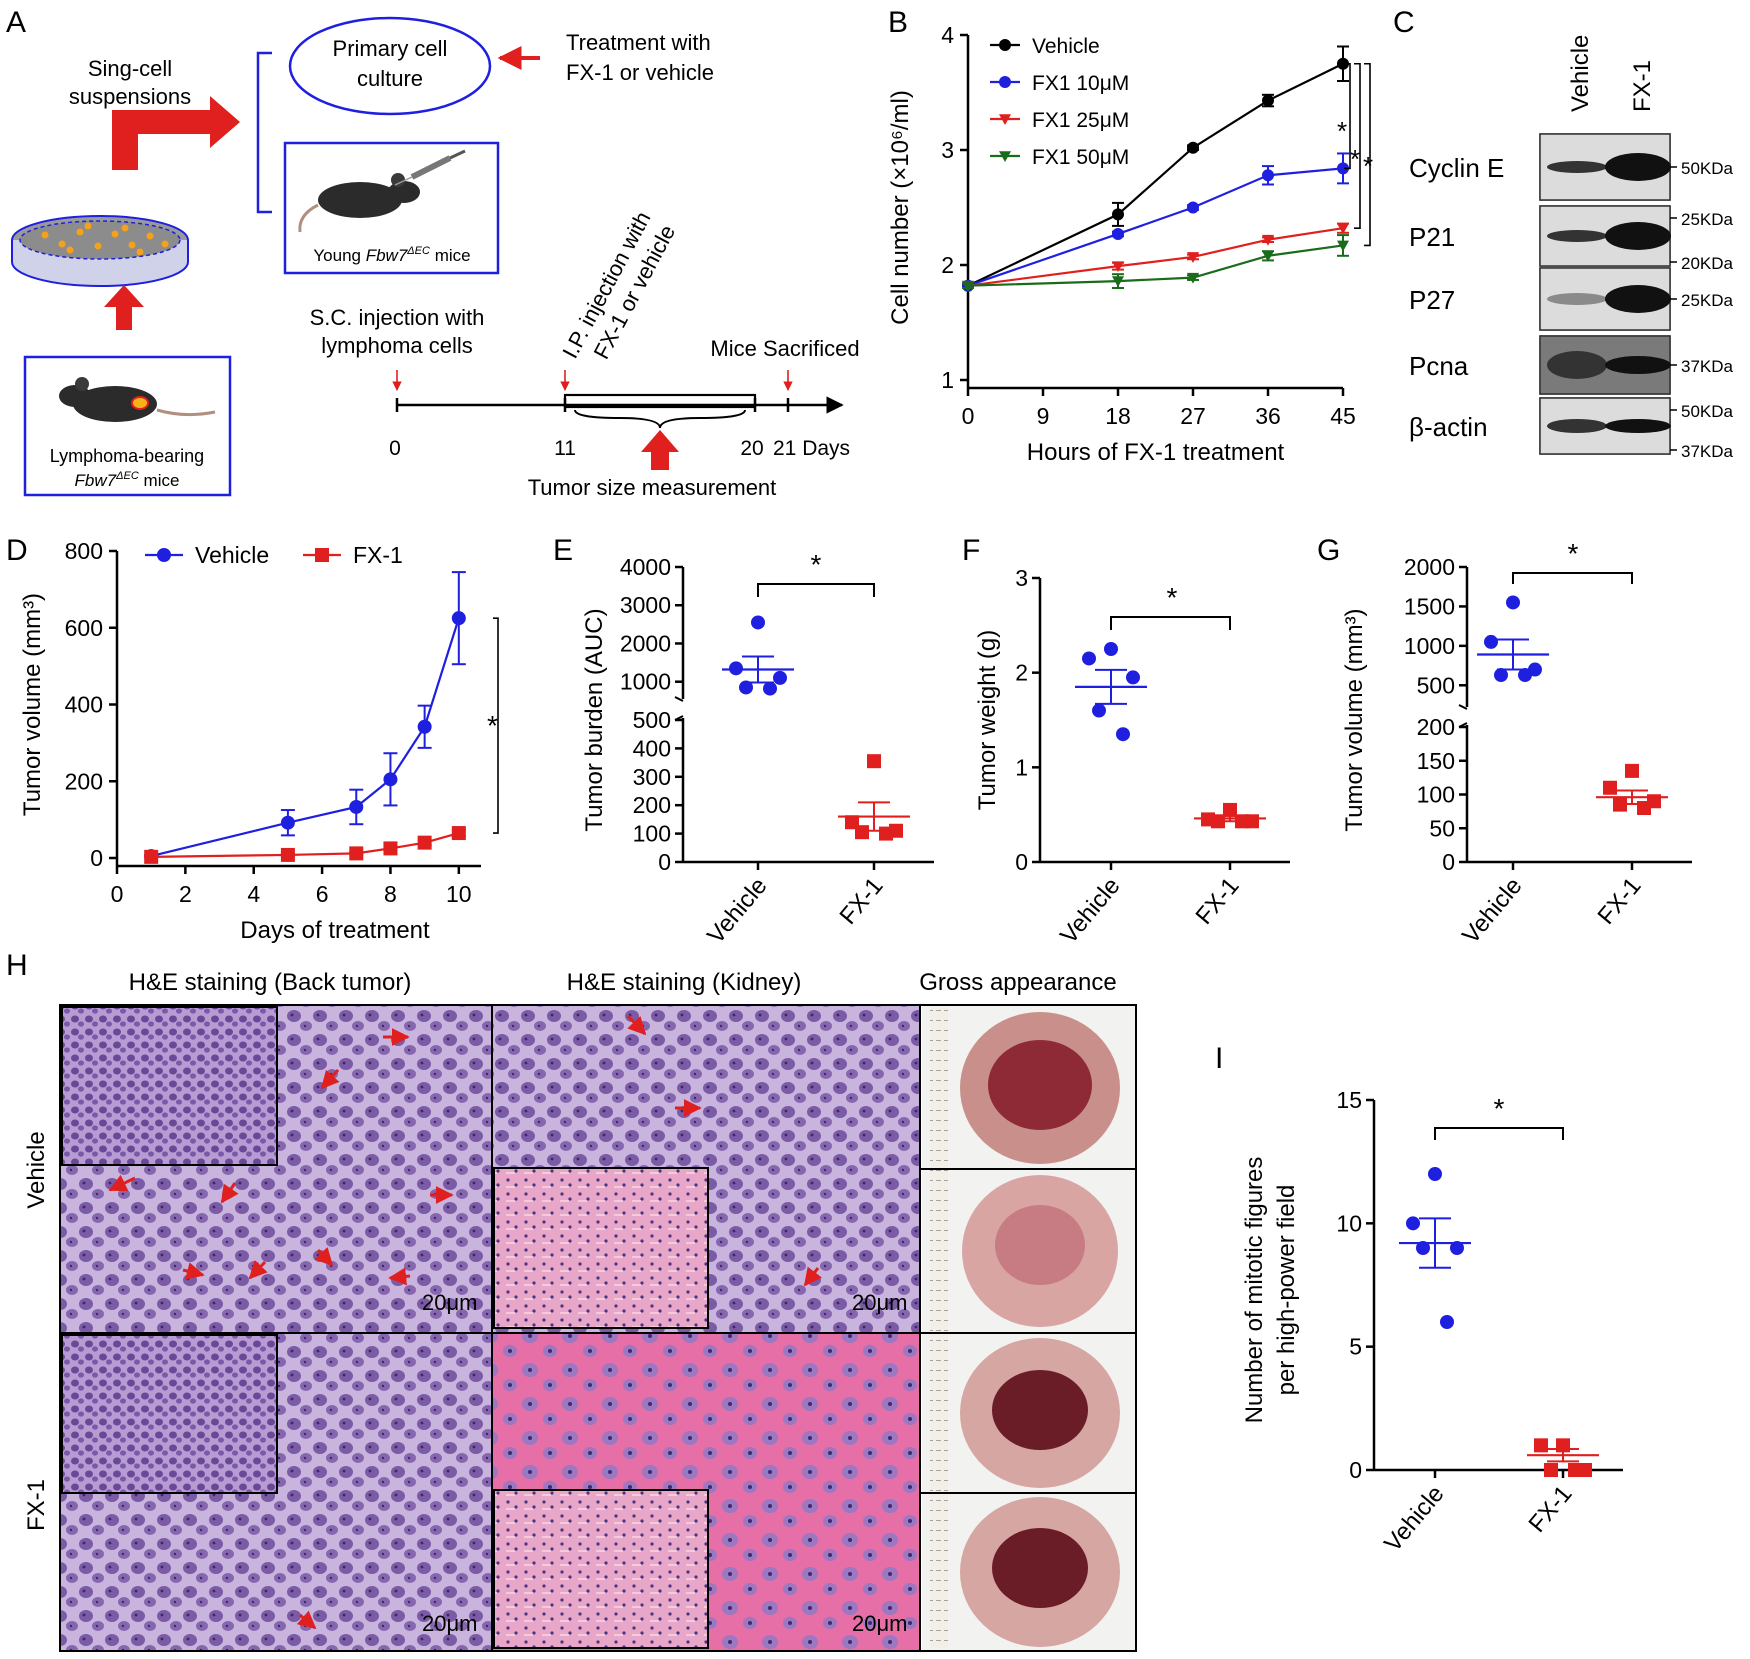 This screenshot has width=1750, height=1659. Describe the element at coordinates (17, 965) in the screenshot. I see `panel-letter-h: H` at that location.